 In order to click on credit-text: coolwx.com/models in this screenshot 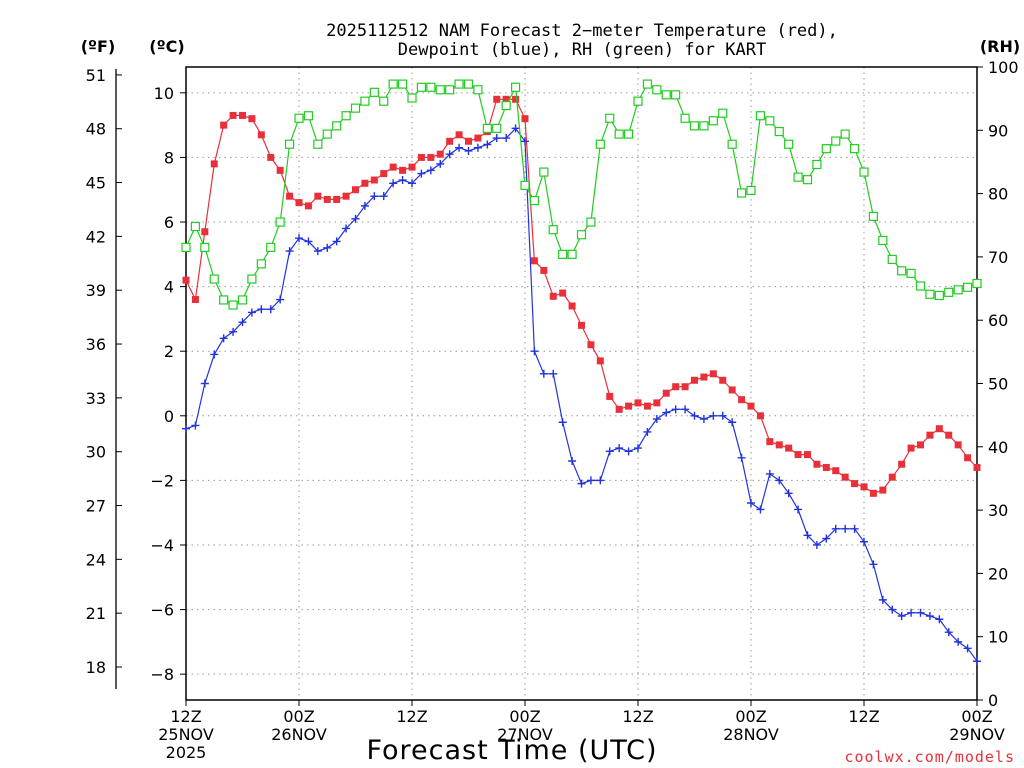, I will do `click(929, 757)`.